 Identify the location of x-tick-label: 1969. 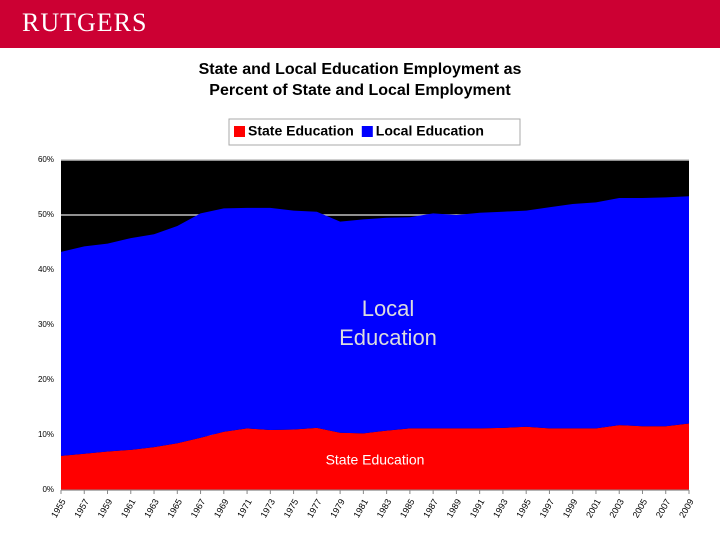
(221, 508).